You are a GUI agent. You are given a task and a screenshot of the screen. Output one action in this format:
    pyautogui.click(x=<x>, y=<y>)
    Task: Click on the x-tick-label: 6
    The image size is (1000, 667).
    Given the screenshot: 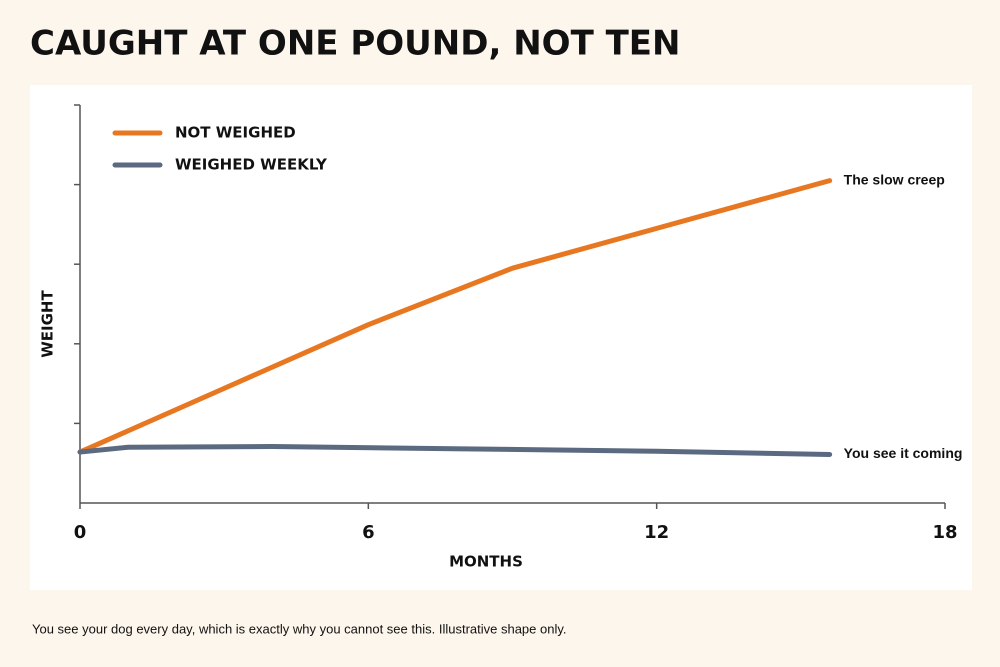 What is the action you would take?
    pyautogui.click(x=368, y=532)
    